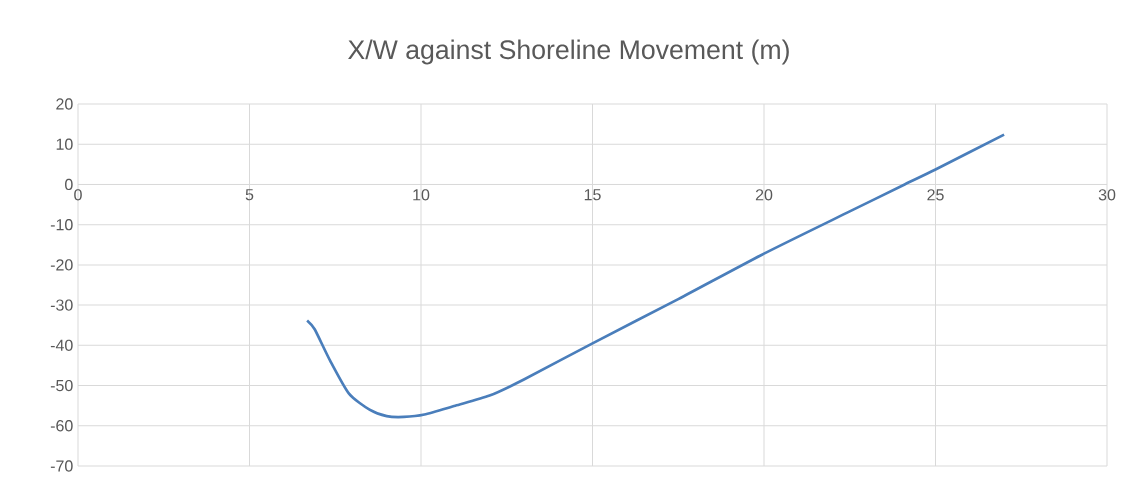  What do you see at coordinates (61, 345) in the screenshot?
I see `y-tick-label: -40` at bounding box center [61, 345].